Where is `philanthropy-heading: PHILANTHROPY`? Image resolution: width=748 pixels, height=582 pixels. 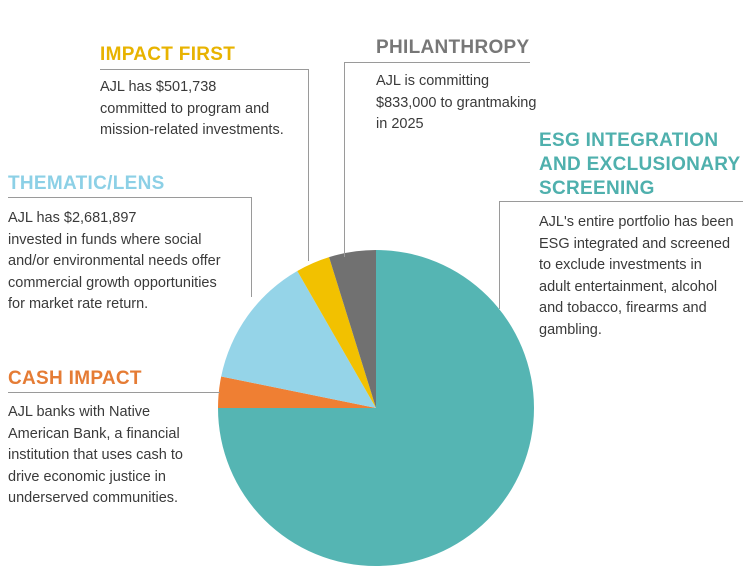 philanthropy-heading: PHILANTHROPY is located at coordinates (453, 47).